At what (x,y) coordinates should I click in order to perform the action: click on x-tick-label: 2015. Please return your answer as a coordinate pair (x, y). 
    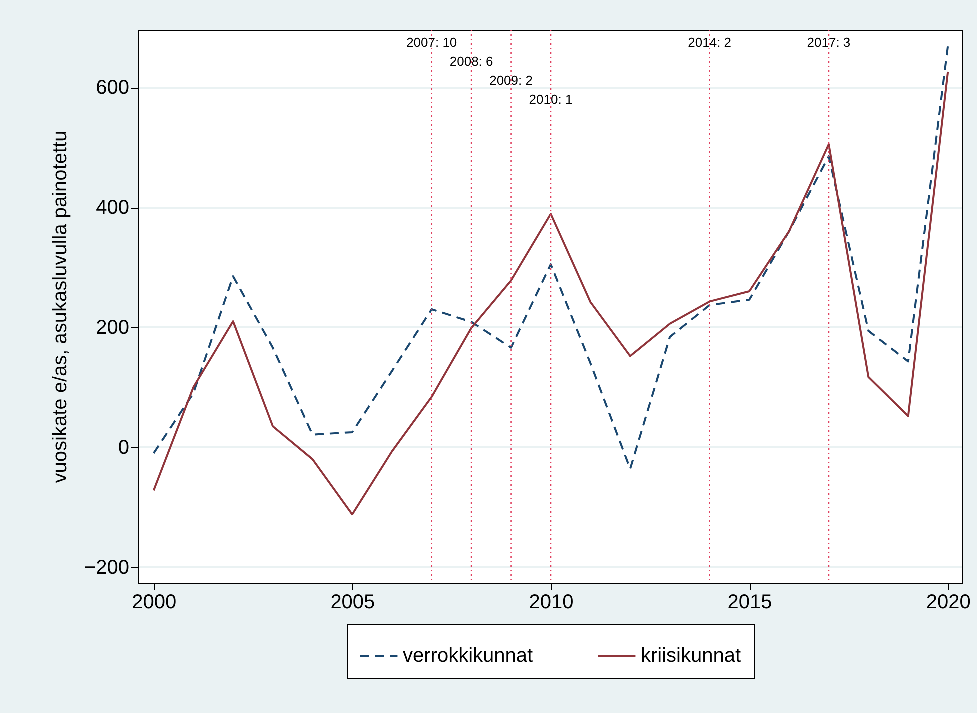
    Looking at the image, I should click on (750, 603).